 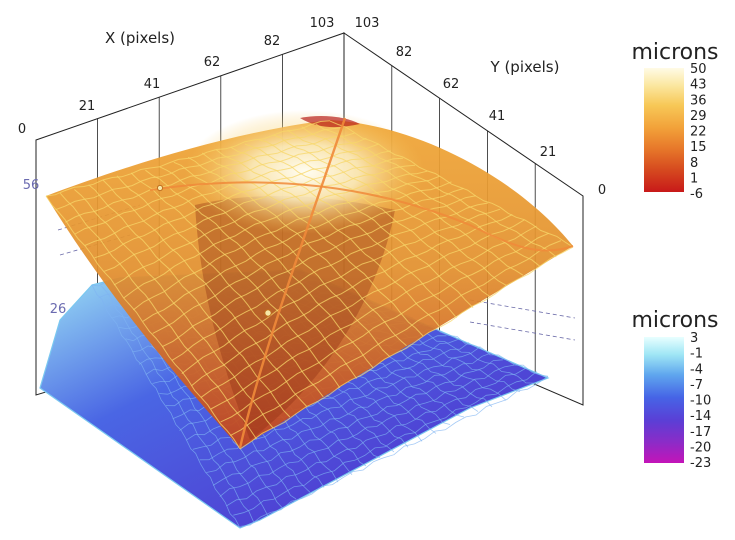 What do you see at coordinates (700, 432) in the screenshot?
I see `colorbar-tick-label: -17` at bounding box center [700, 432].